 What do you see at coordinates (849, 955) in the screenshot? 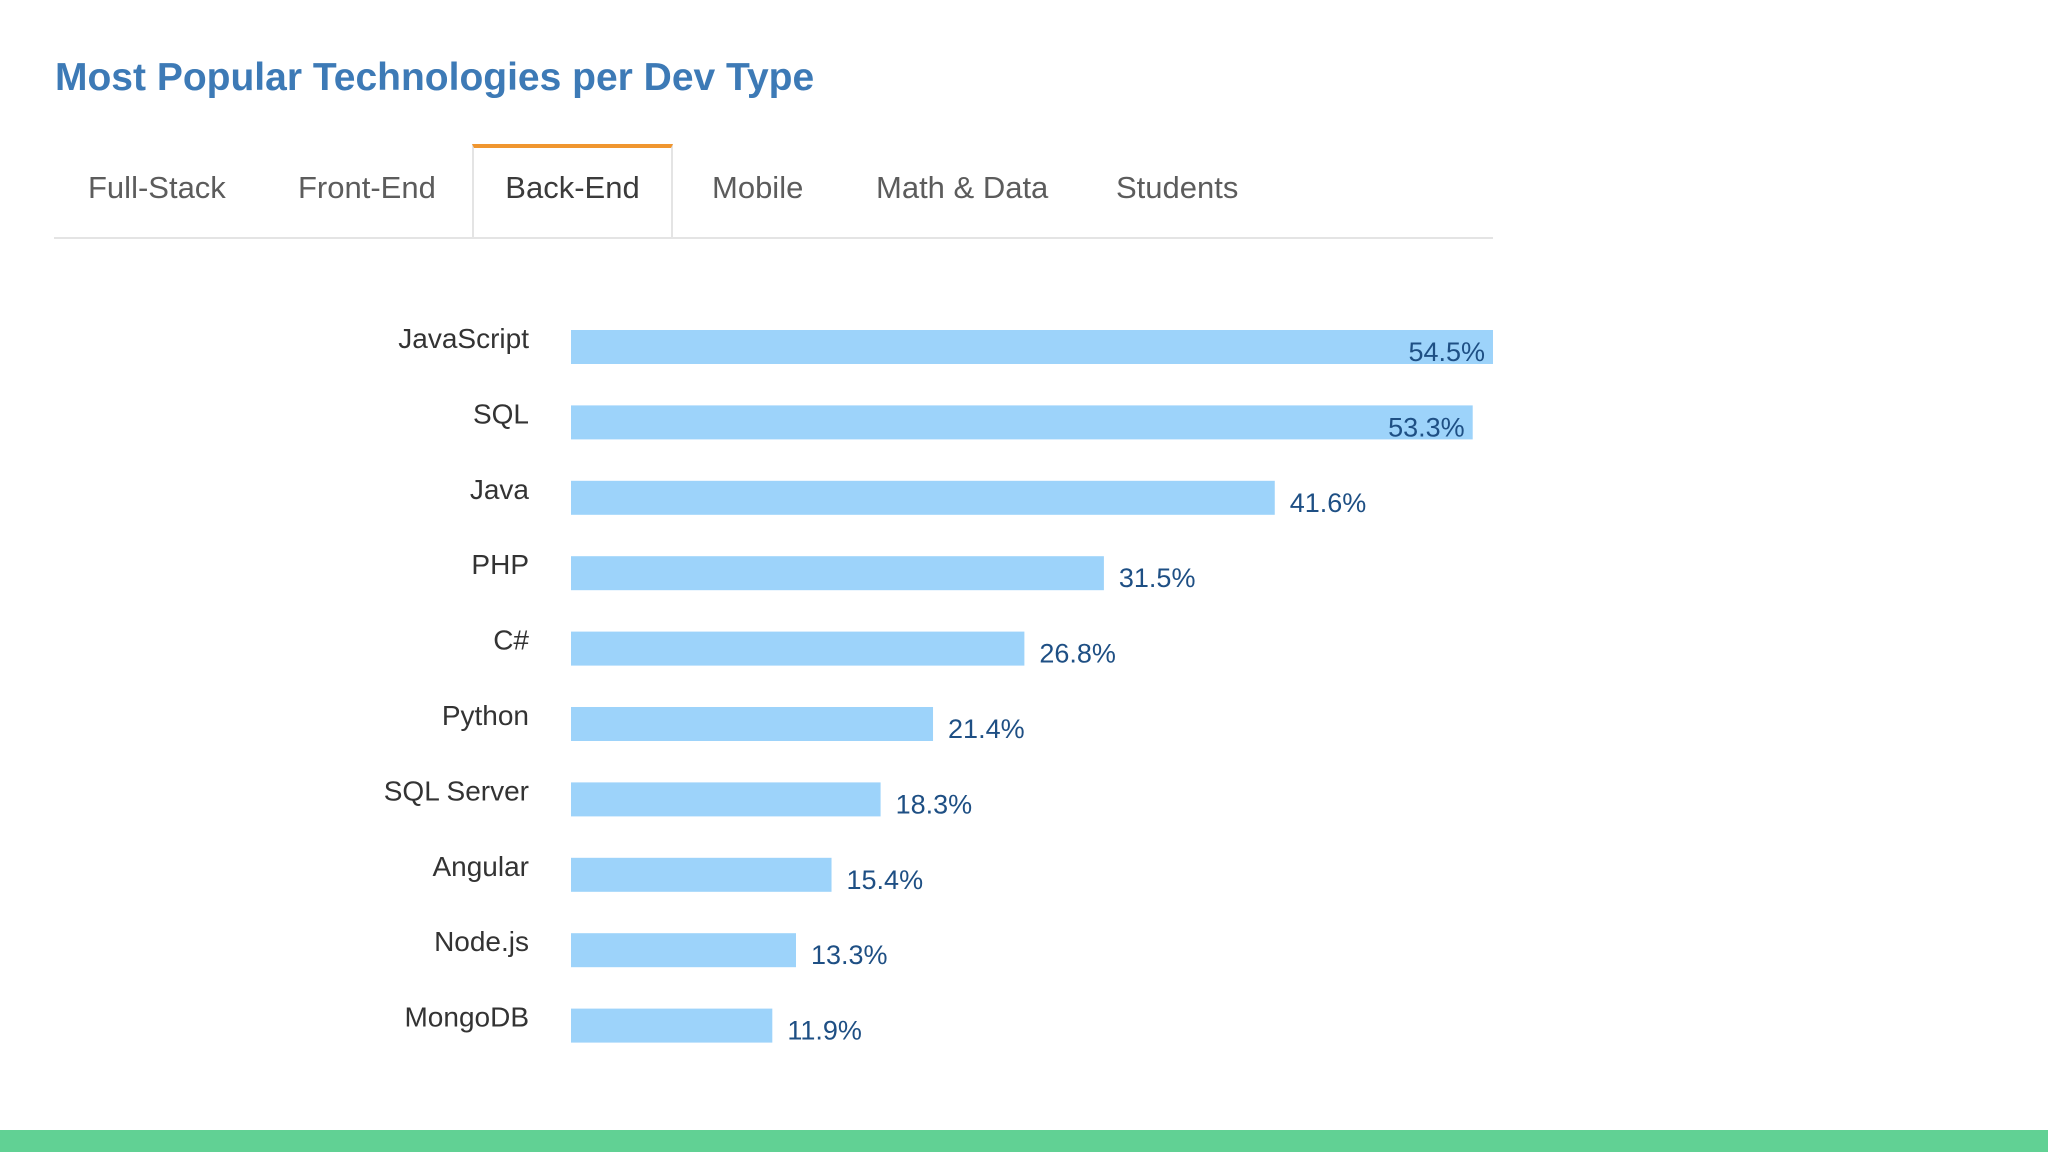
I see `value-label-node-js: 13.3%` at bounding box center [849, 955].